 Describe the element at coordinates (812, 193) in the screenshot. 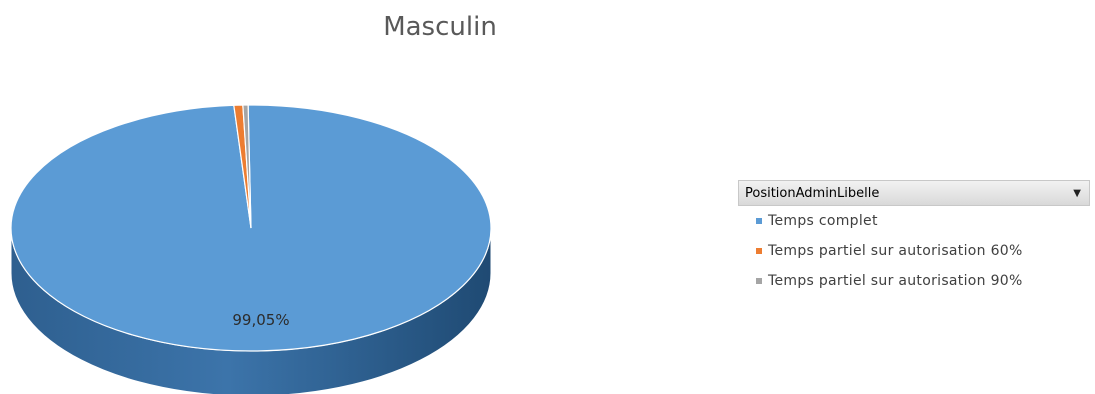

I see `legend-field-name: PositionAdminLibelle` at that location.